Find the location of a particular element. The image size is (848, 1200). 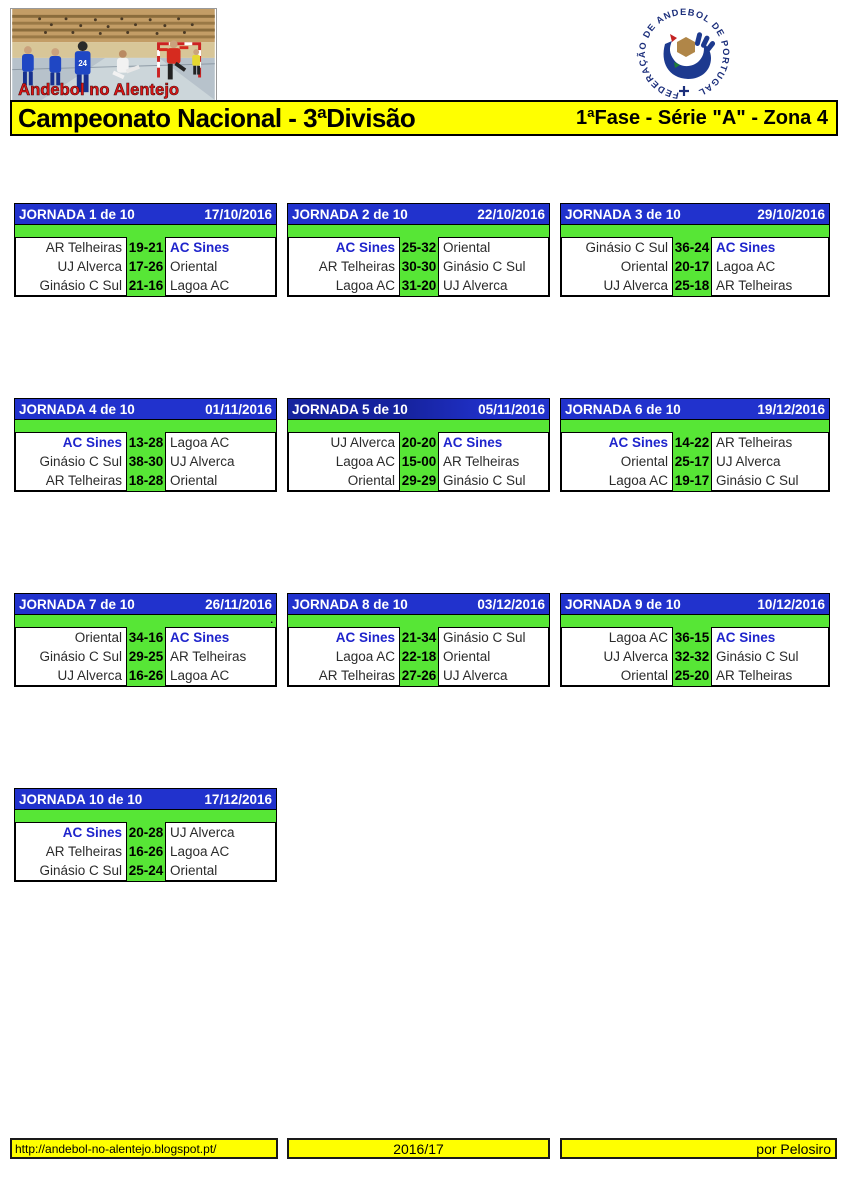

logo-fingers is located at coordinates (705, 42).